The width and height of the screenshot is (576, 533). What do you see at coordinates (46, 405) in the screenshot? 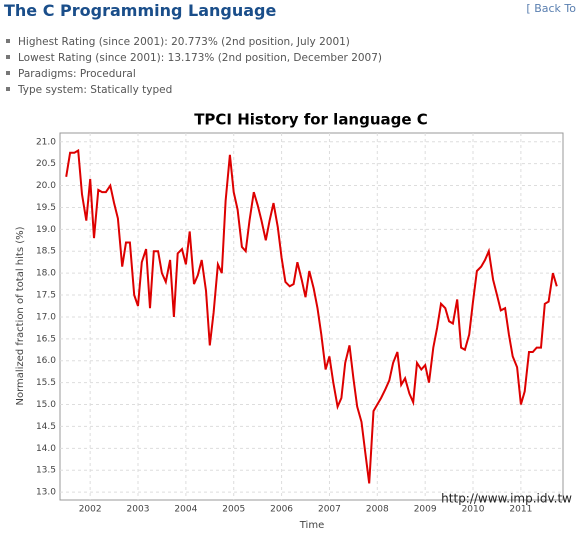
I see `y-tick-label: 15.0` at bounding box center [46, 405].